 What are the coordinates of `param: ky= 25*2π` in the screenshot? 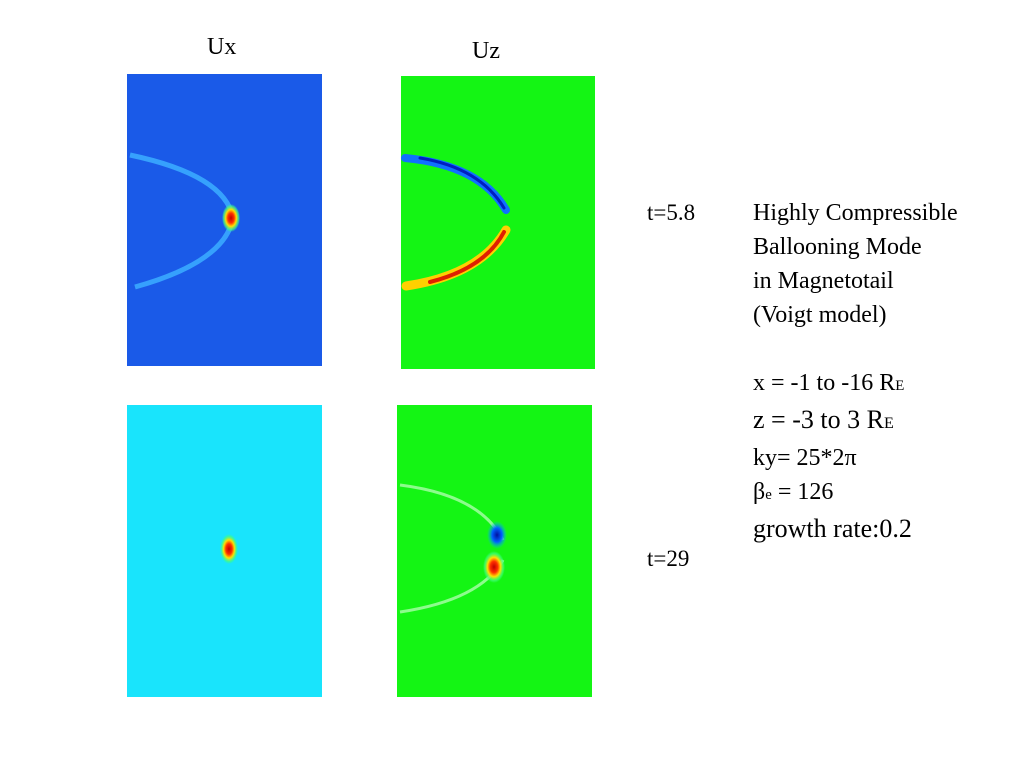 It's located at (855, 458).